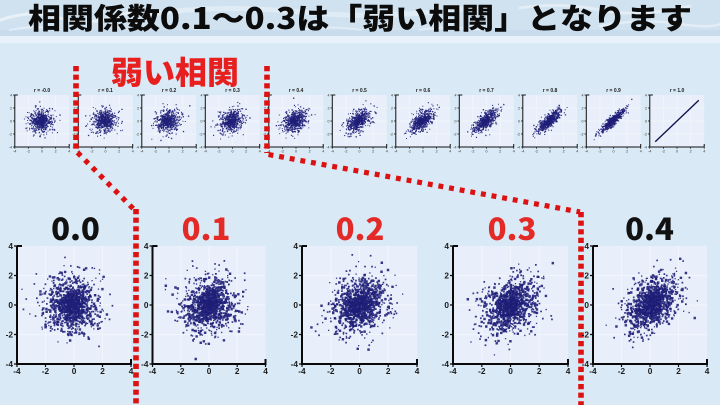 This screenshot has height=405, width=720. I want to click on svg-text: r = 0.8, so click(550, 91).